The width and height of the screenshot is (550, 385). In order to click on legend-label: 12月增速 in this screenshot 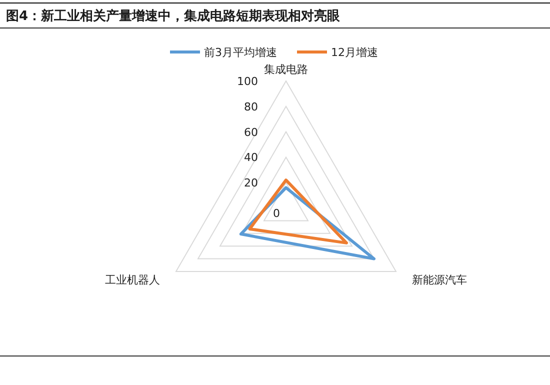, I will do `click(354, 52)`.